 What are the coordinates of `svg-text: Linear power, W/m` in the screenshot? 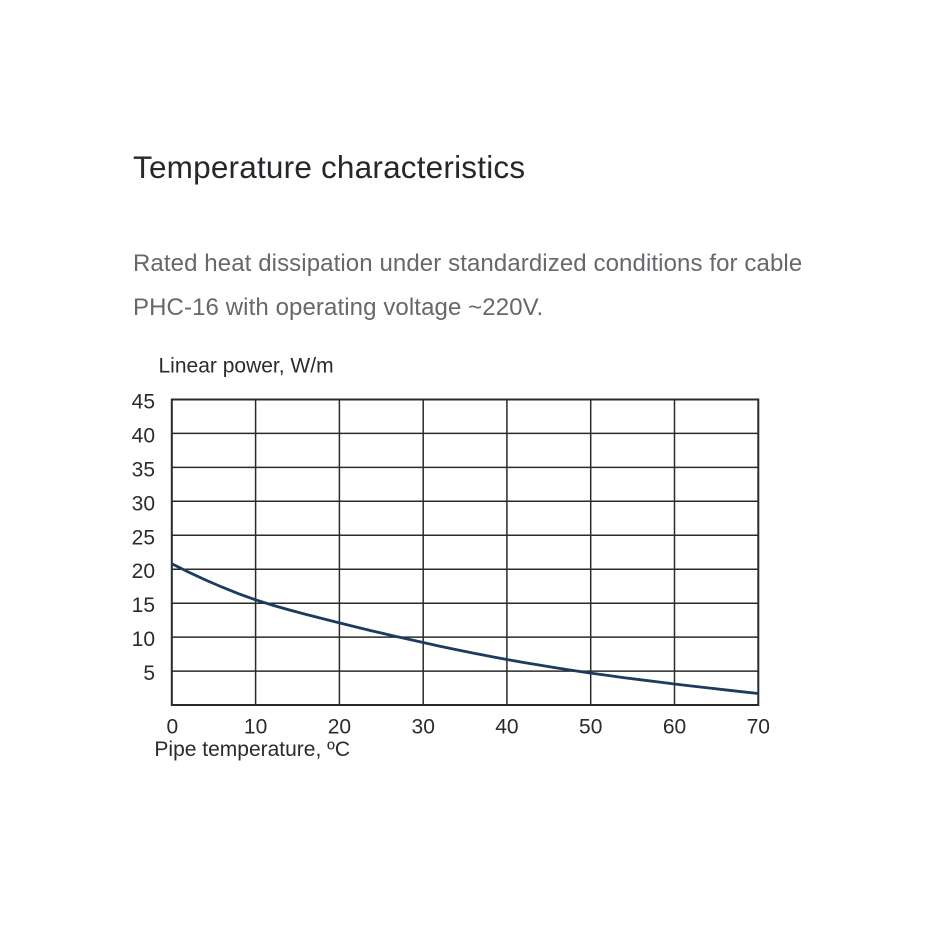 It's located at (246, 366).